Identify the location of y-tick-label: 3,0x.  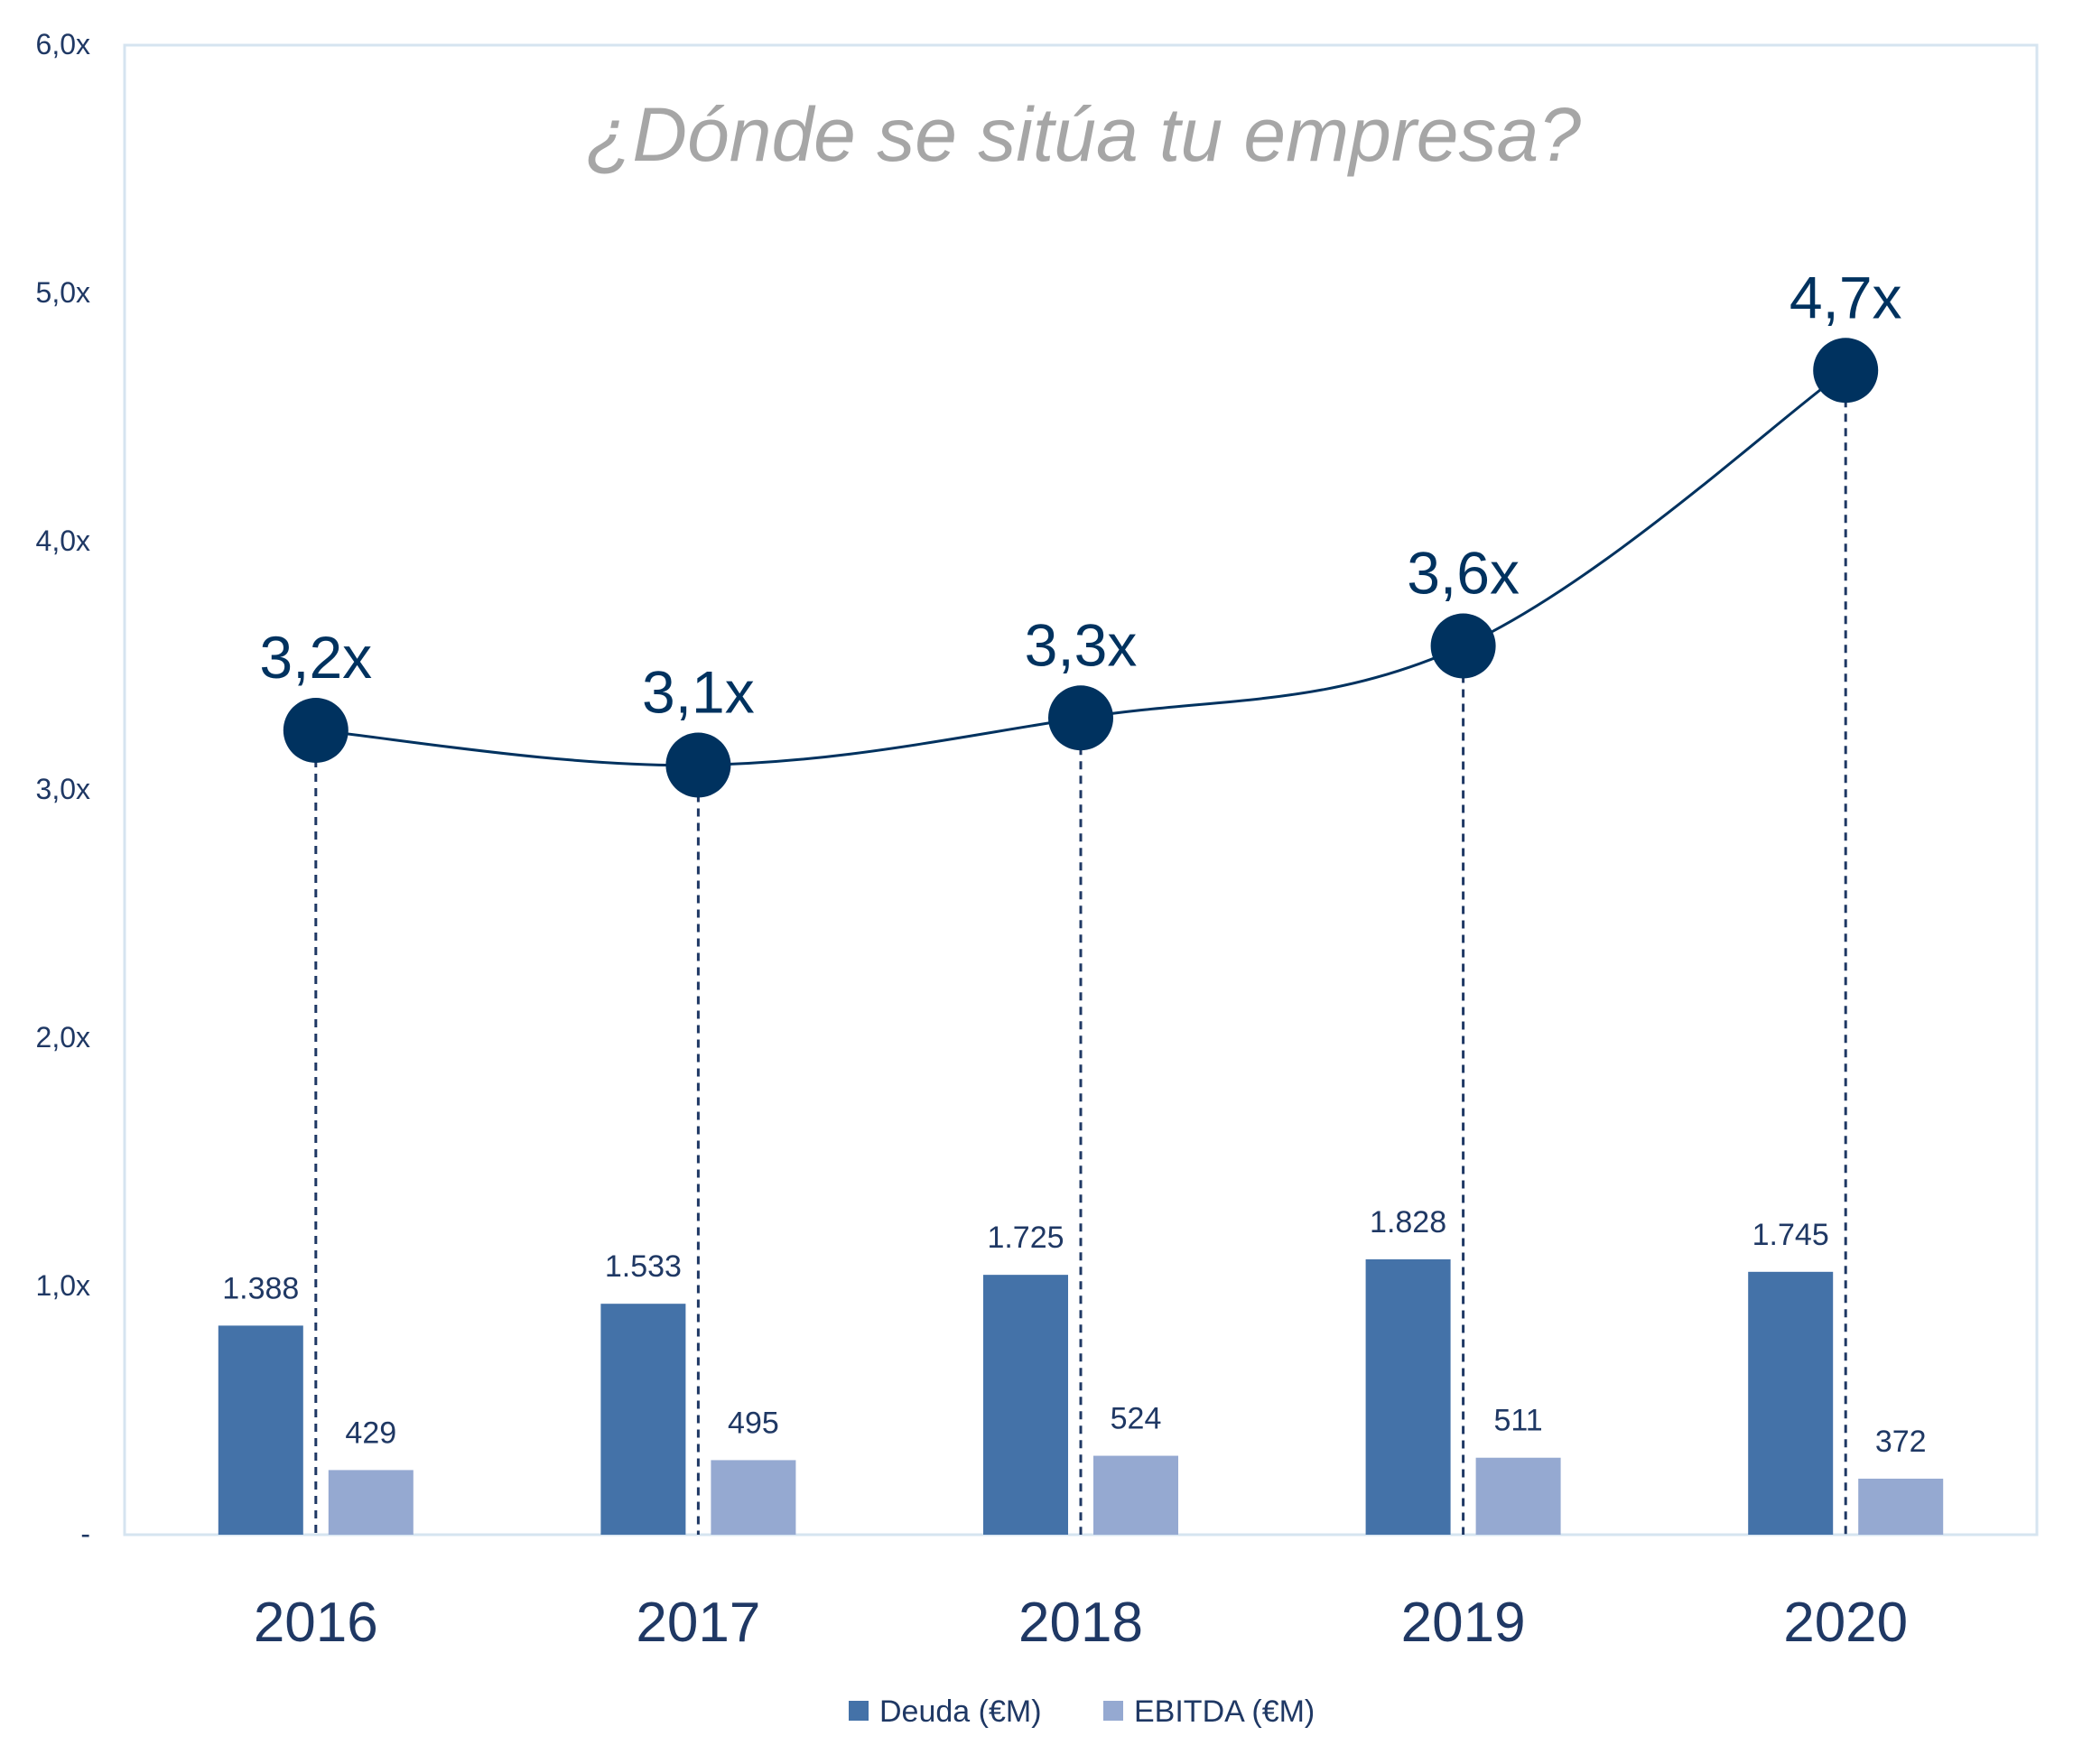
(63, 789).